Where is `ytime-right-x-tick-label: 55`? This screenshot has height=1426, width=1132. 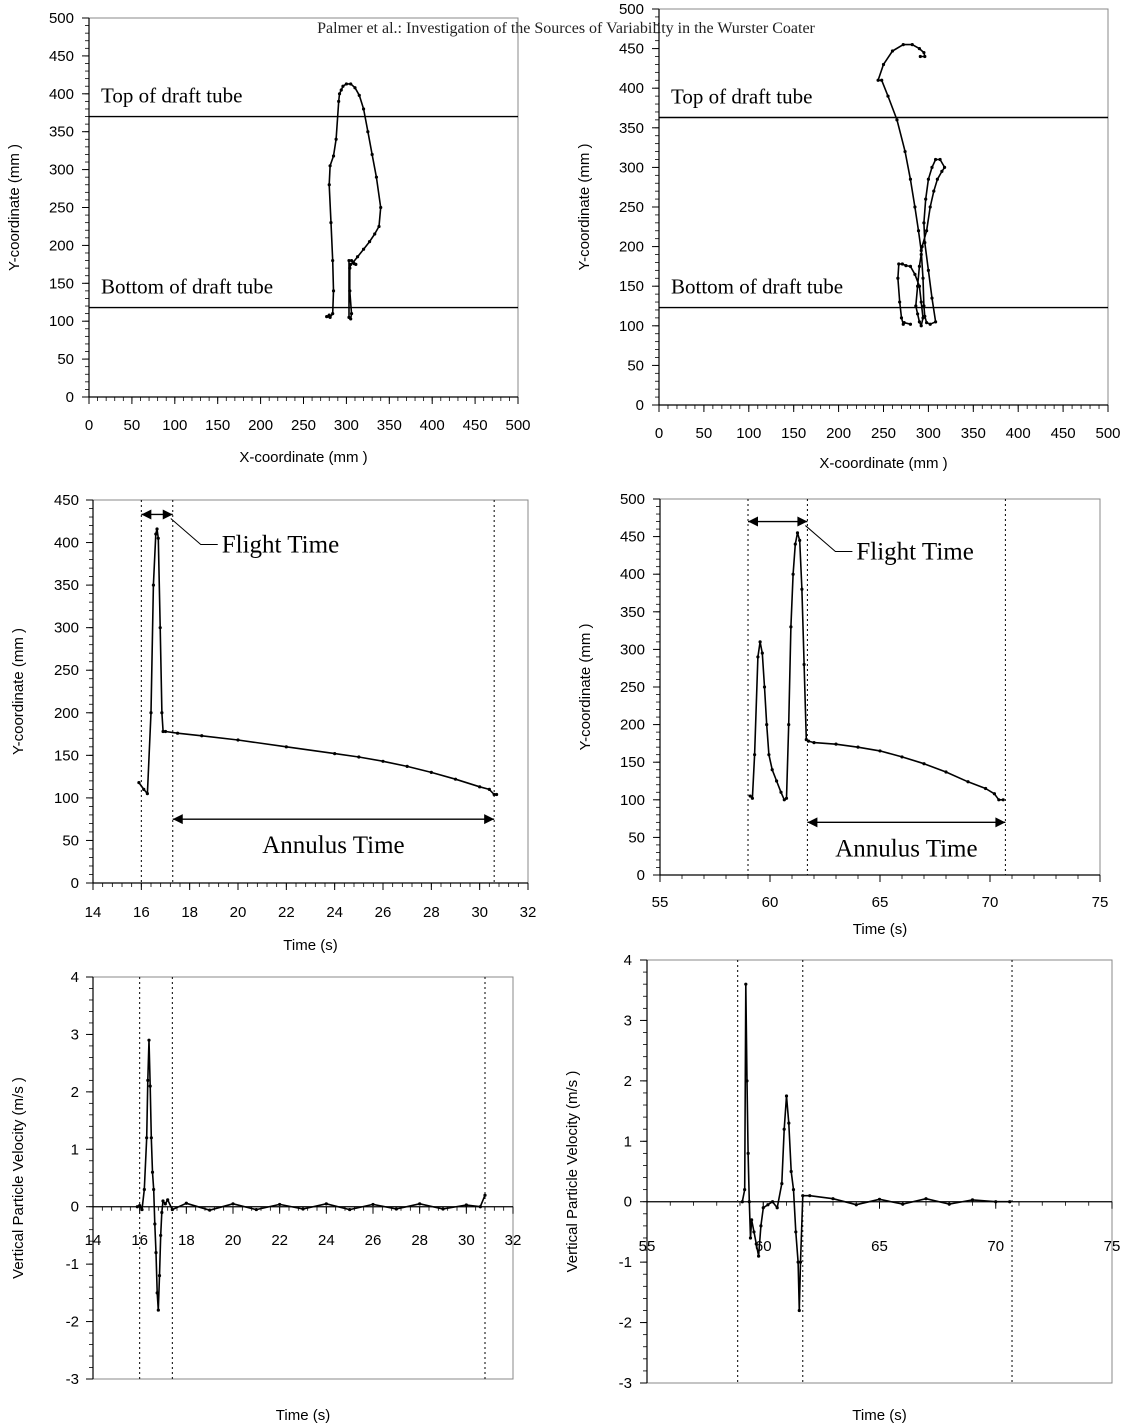 ytime-right-x-tick-label: 55 is located at coordinates (660, 902).